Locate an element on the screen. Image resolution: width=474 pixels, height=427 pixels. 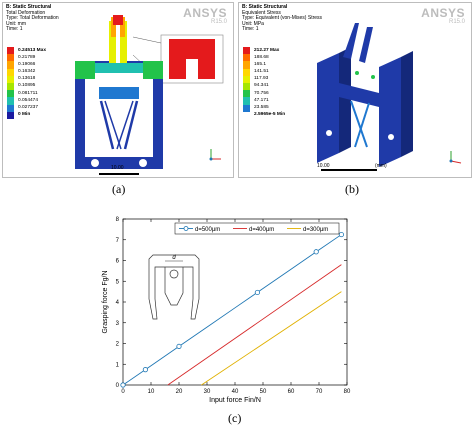
legend-marker is located at coordinates (186, 228).